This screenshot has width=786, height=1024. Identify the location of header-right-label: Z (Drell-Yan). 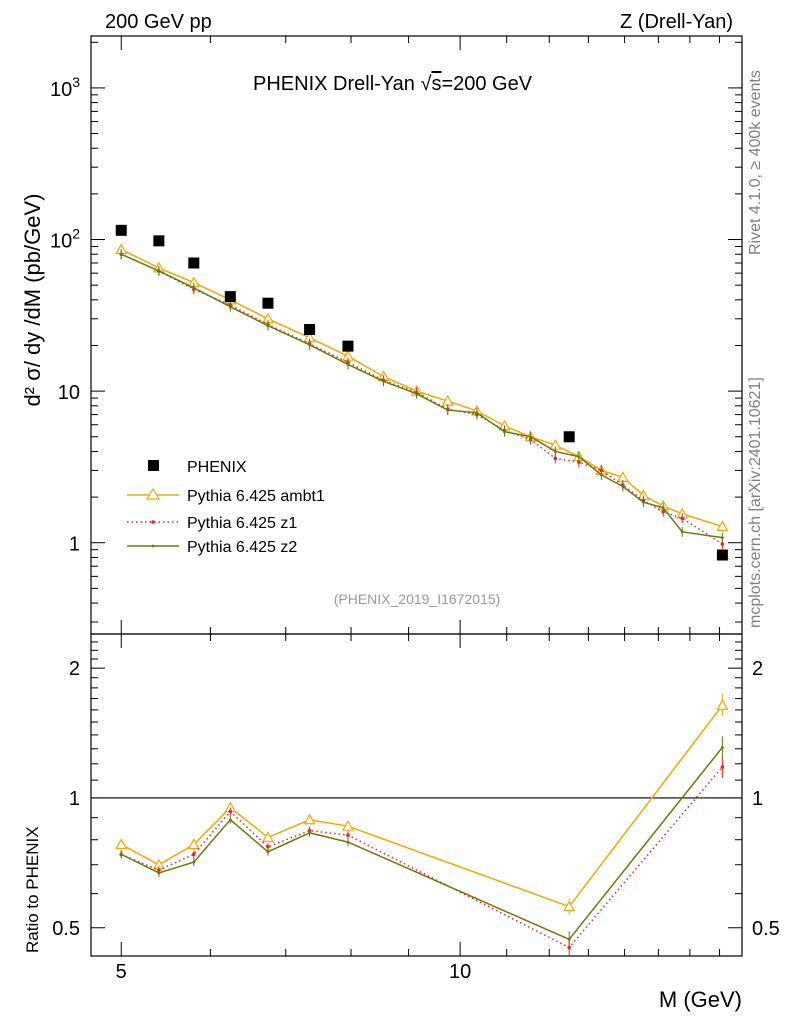
(676, 22).